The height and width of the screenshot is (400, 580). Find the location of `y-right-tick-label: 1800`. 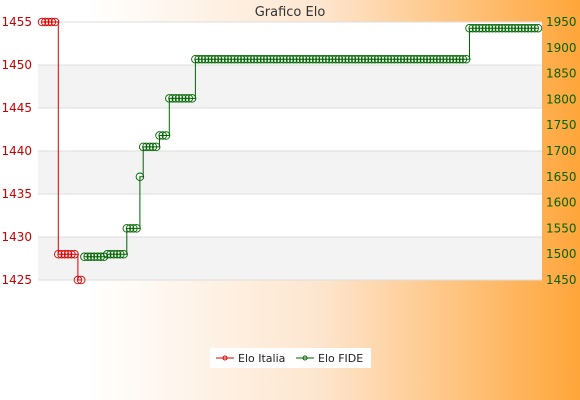

y-right-tick-label: 1800 is located at coordinates (561, 99).